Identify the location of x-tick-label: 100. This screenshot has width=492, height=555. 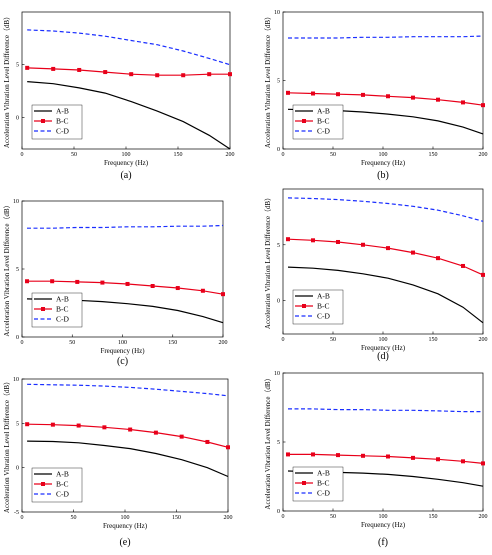
(126, 155).